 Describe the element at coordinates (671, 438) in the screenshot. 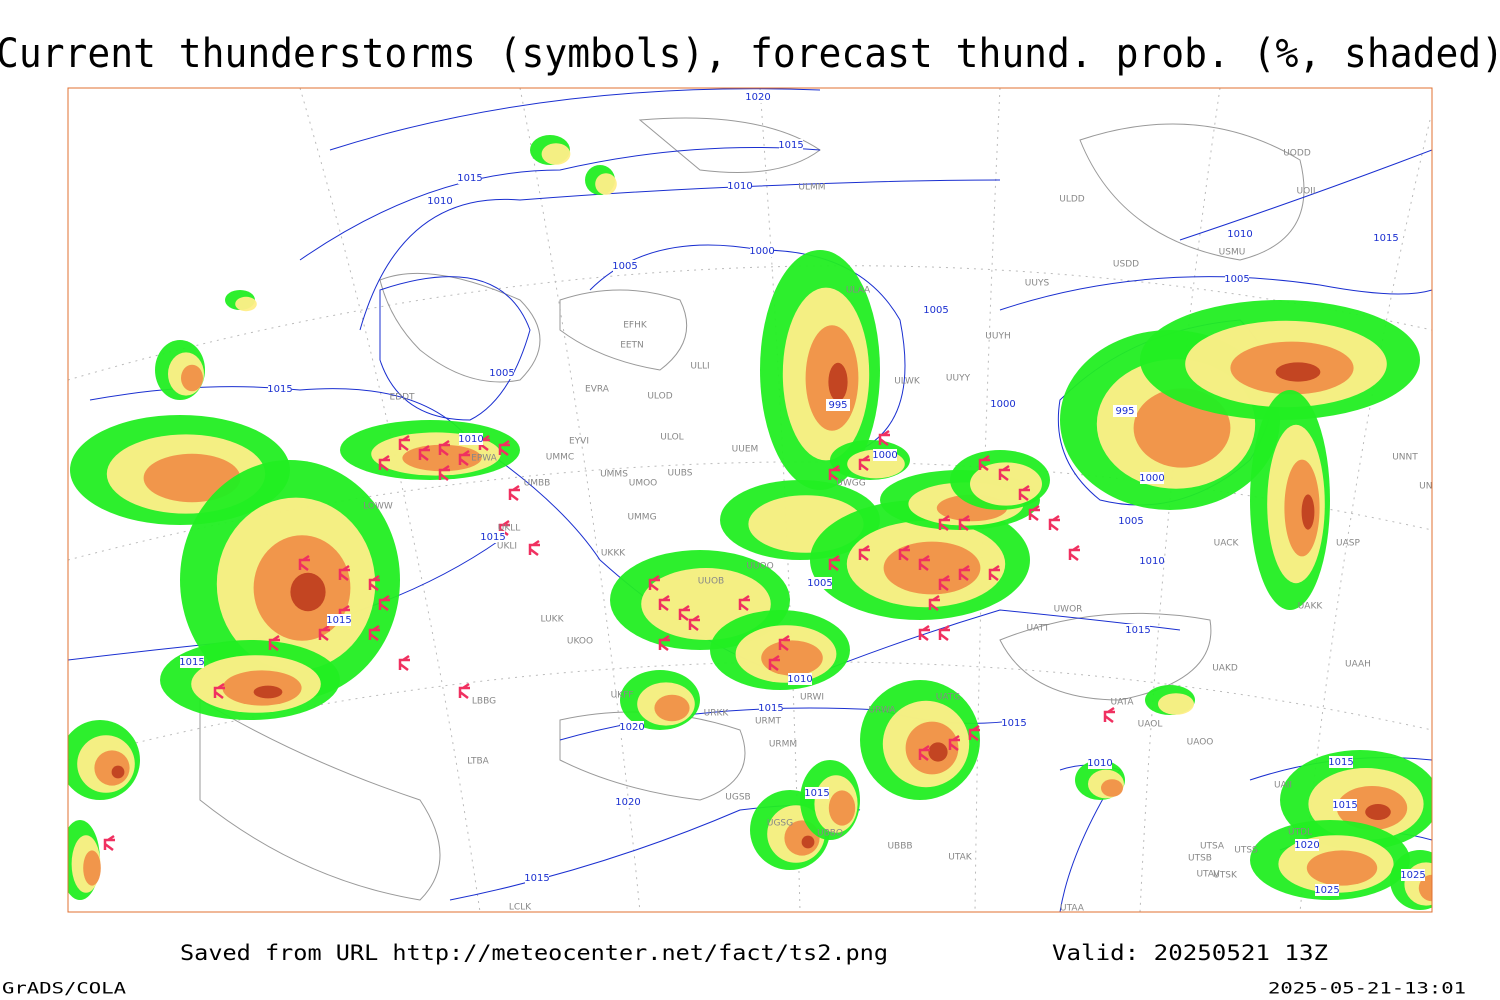

I see `station-label: ULOL` at that location.